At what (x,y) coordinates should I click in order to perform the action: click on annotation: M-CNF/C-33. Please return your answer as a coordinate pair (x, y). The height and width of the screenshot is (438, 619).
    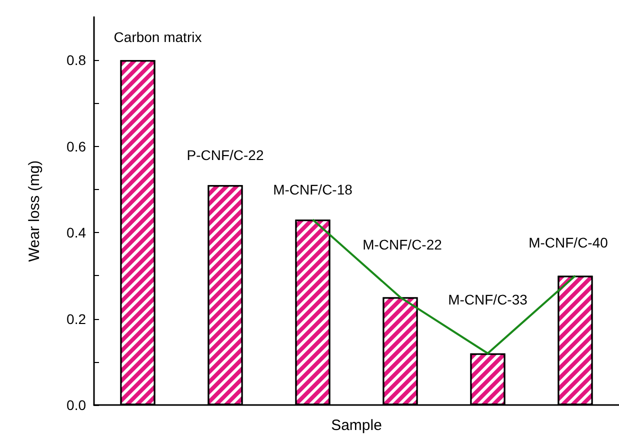
    Looking at the image, I should click on (488, 299).